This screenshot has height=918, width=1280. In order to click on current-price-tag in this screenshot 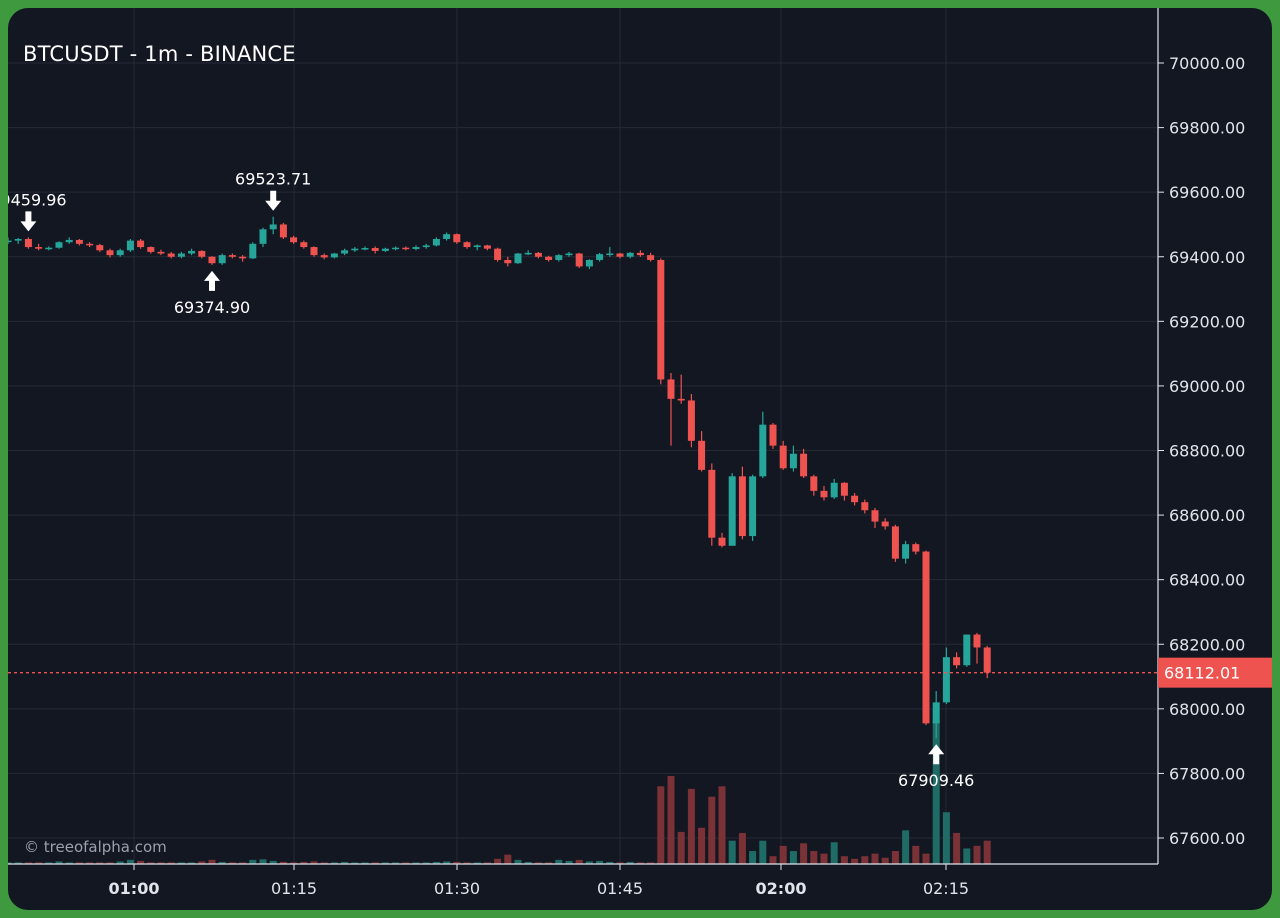, I will do `click(1215, 672)`.